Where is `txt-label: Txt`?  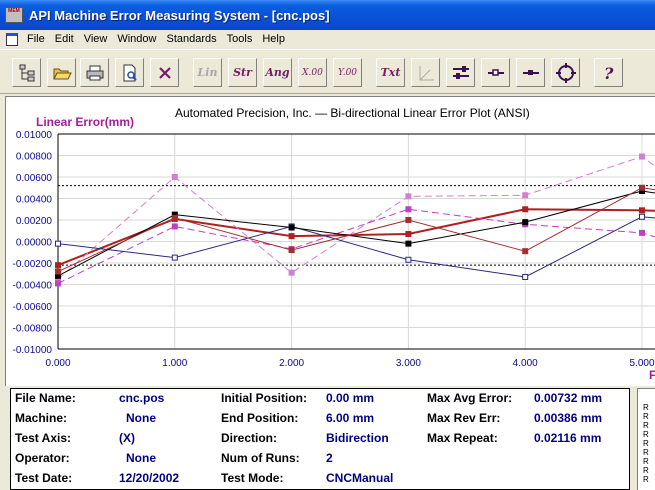
txt-label: Txt is located at coordinates (390, 72).